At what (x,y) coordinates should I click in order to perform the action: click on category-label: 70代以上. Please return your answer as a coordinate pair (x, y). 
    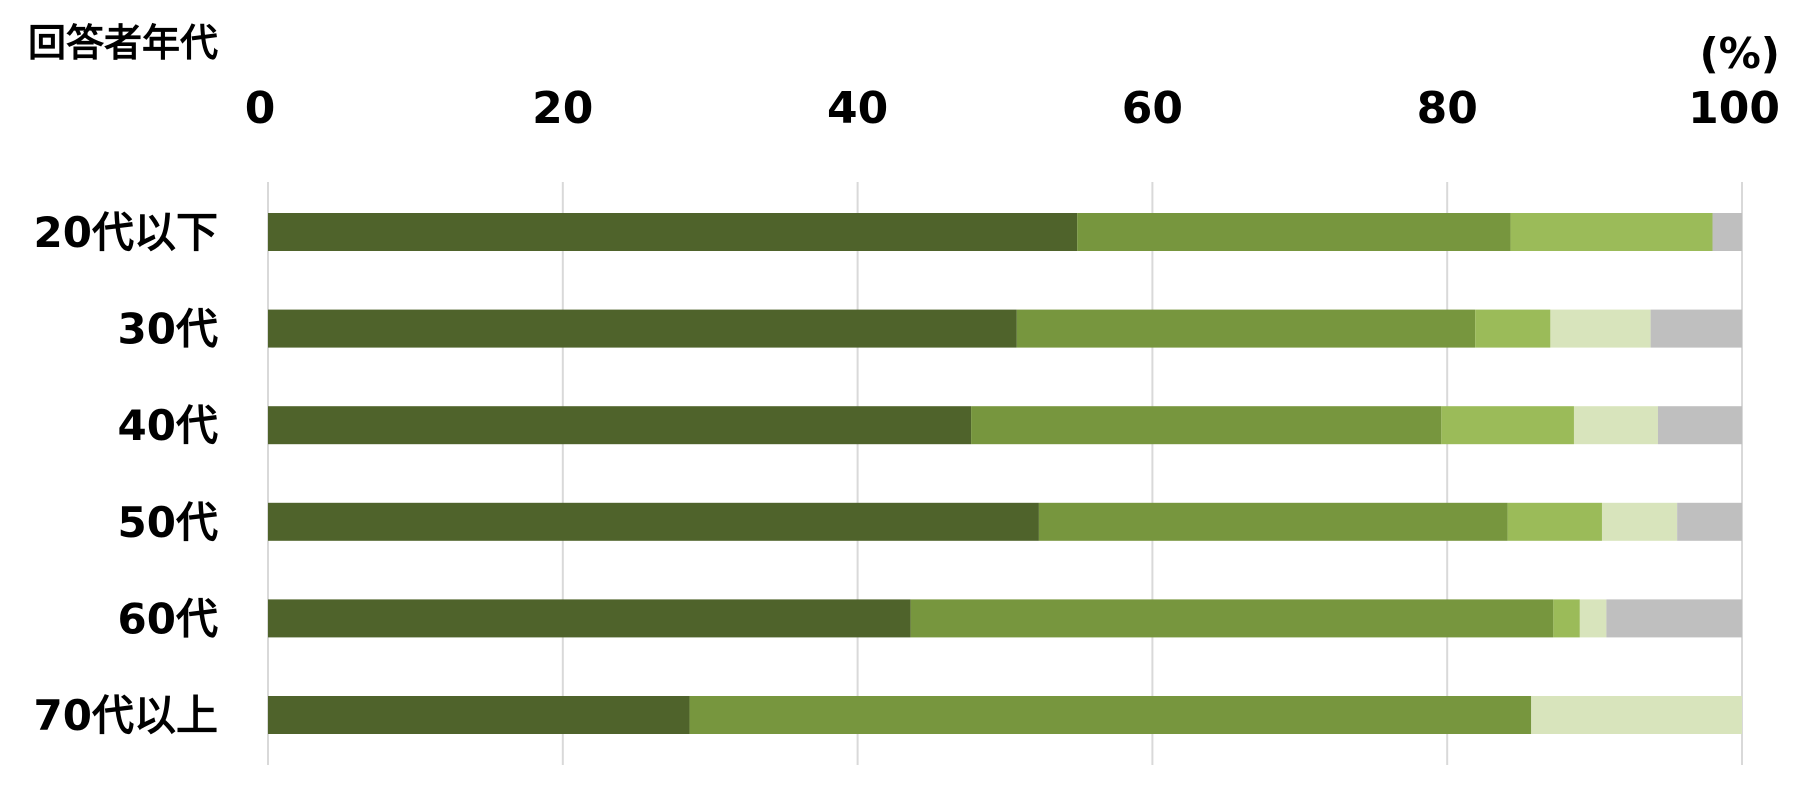
    Looking at the image, I should click on (126, 715).